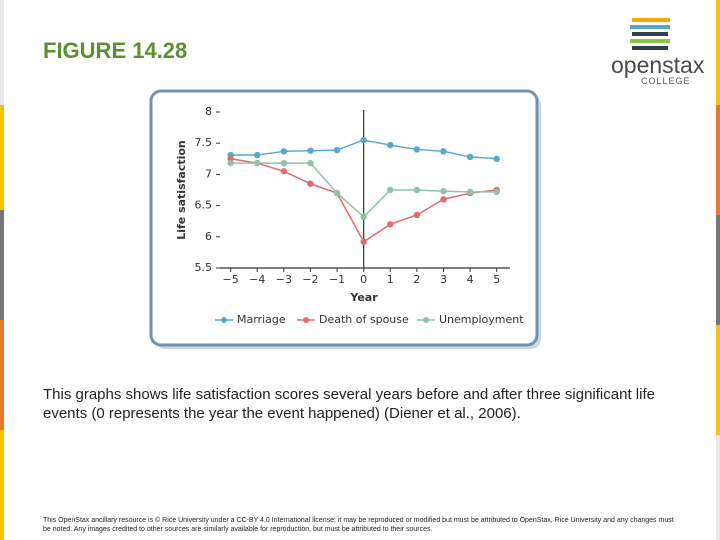 This screenshot has height=540, width=720. Describe the element at coordinates (363, 279) in the screenshot. I see `x-tick-label: 0` at that location.